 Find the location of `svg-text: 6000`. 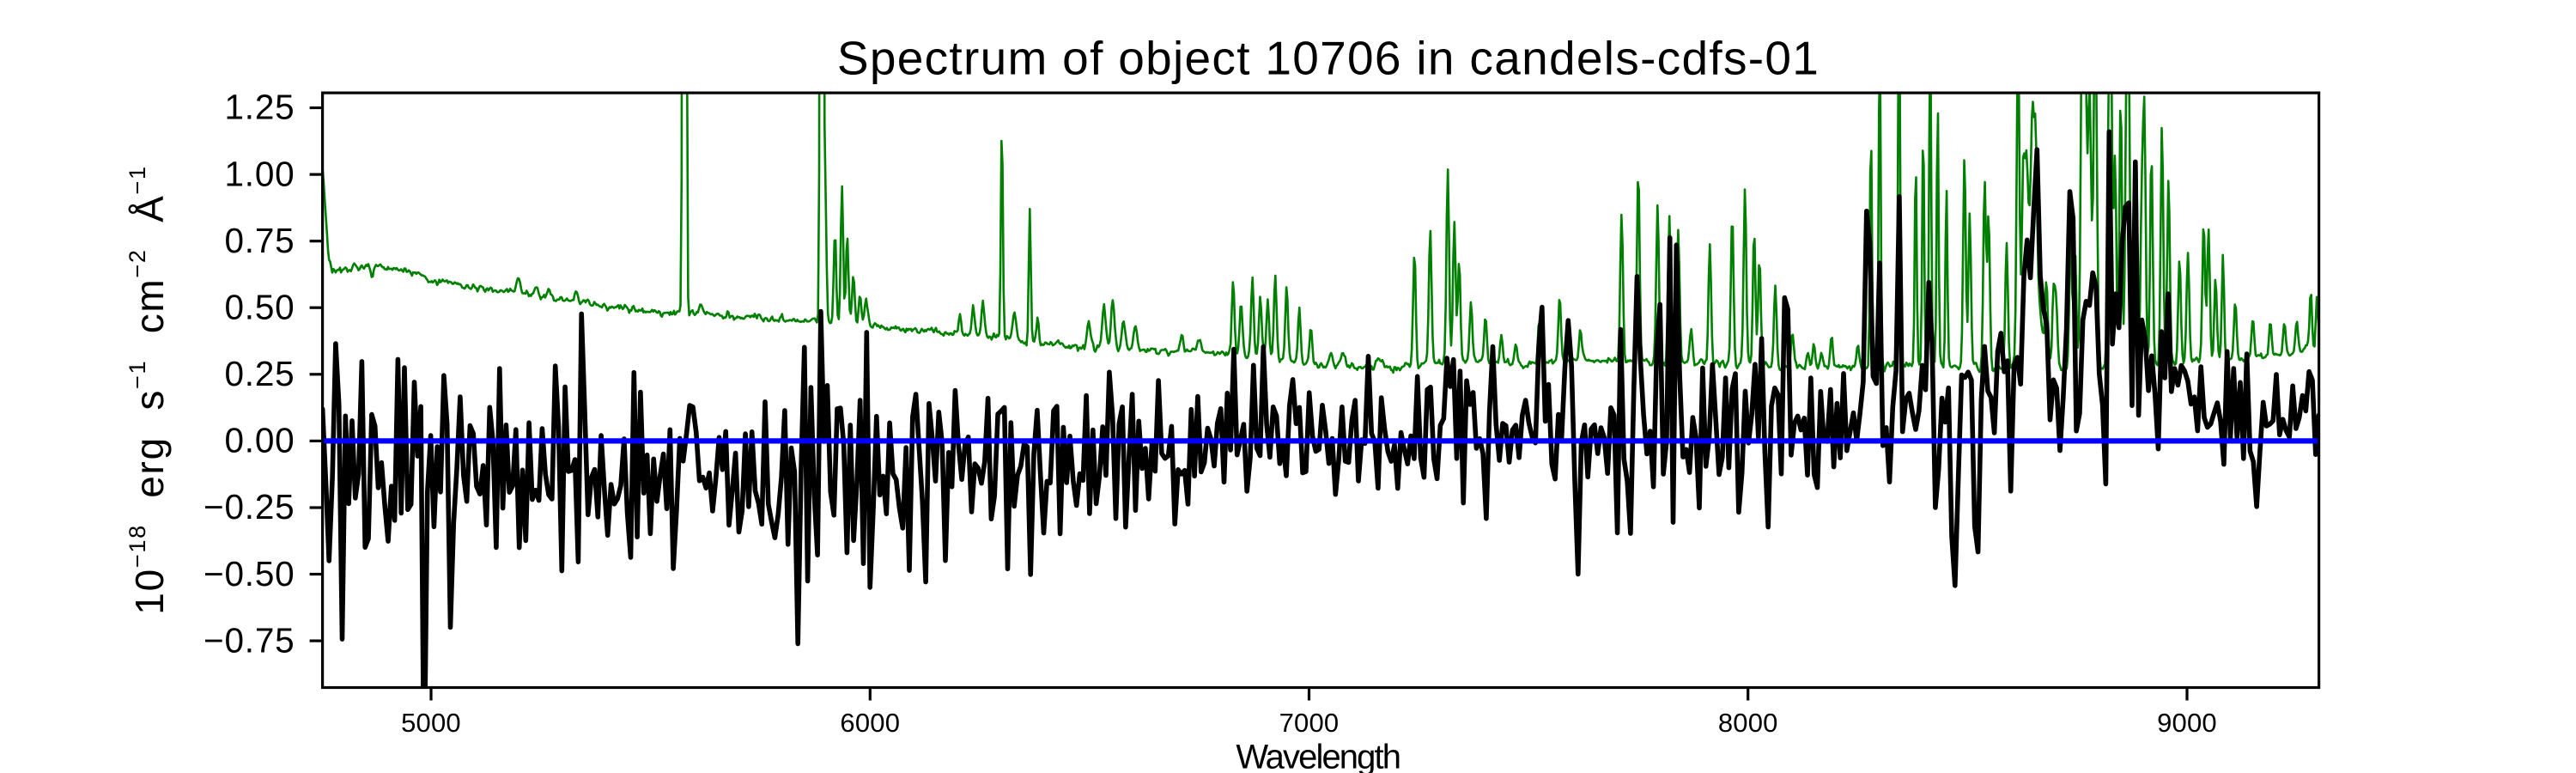

svg-text: 6000 is located at coordinates (870, 723).